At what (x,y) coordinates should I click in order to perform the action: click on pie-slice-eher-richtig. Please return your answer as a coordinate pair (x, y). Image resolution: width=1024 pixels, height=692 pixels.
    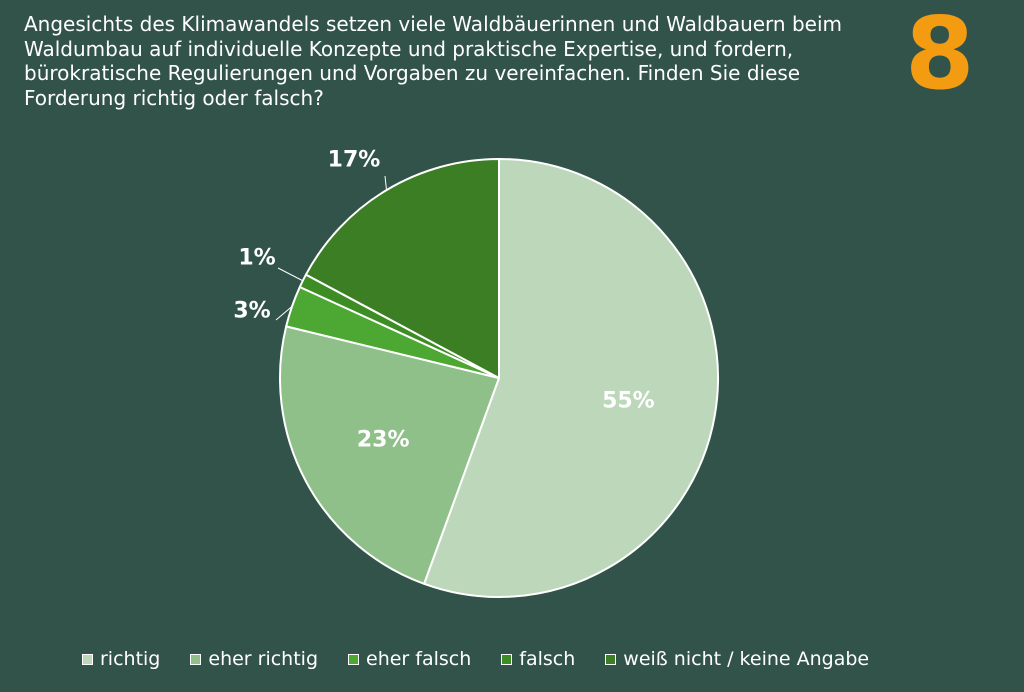
    Looking at the image, I should click on (389, 455).